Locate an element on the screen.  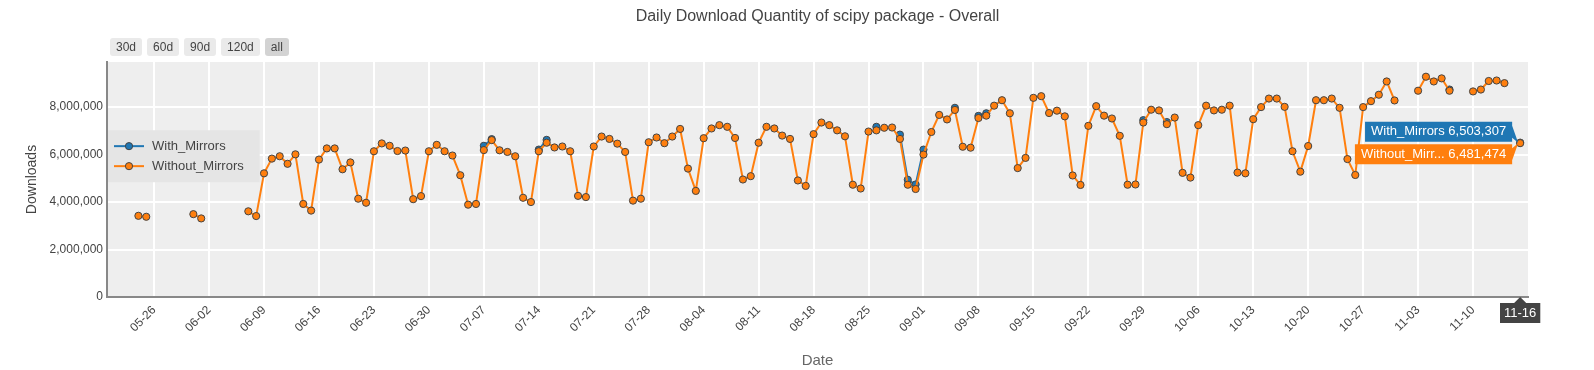
y-axis-title: Downloads is located at coordinates (31, 179).